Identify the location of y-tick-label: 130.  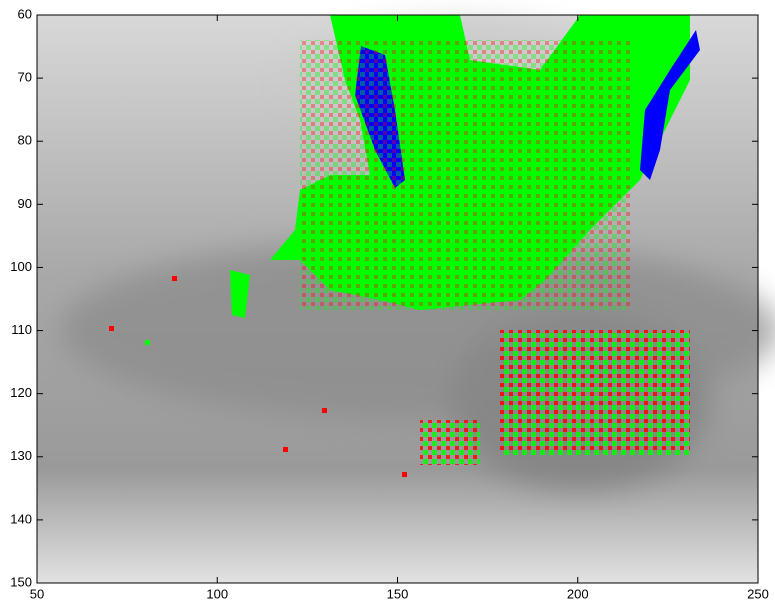
(21, 455).